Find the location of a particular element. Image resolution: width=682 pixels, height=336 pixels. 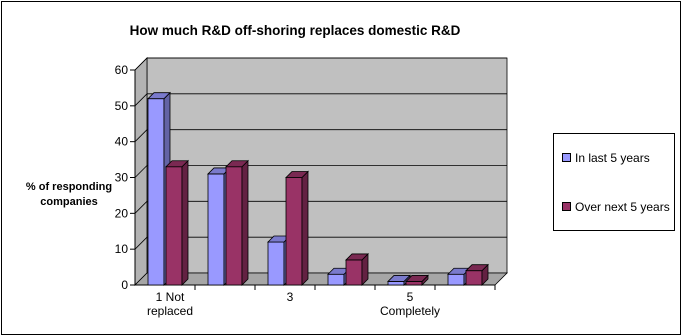

legend: In last 5 years Over next 5 years is located at coordinates (614, 182).